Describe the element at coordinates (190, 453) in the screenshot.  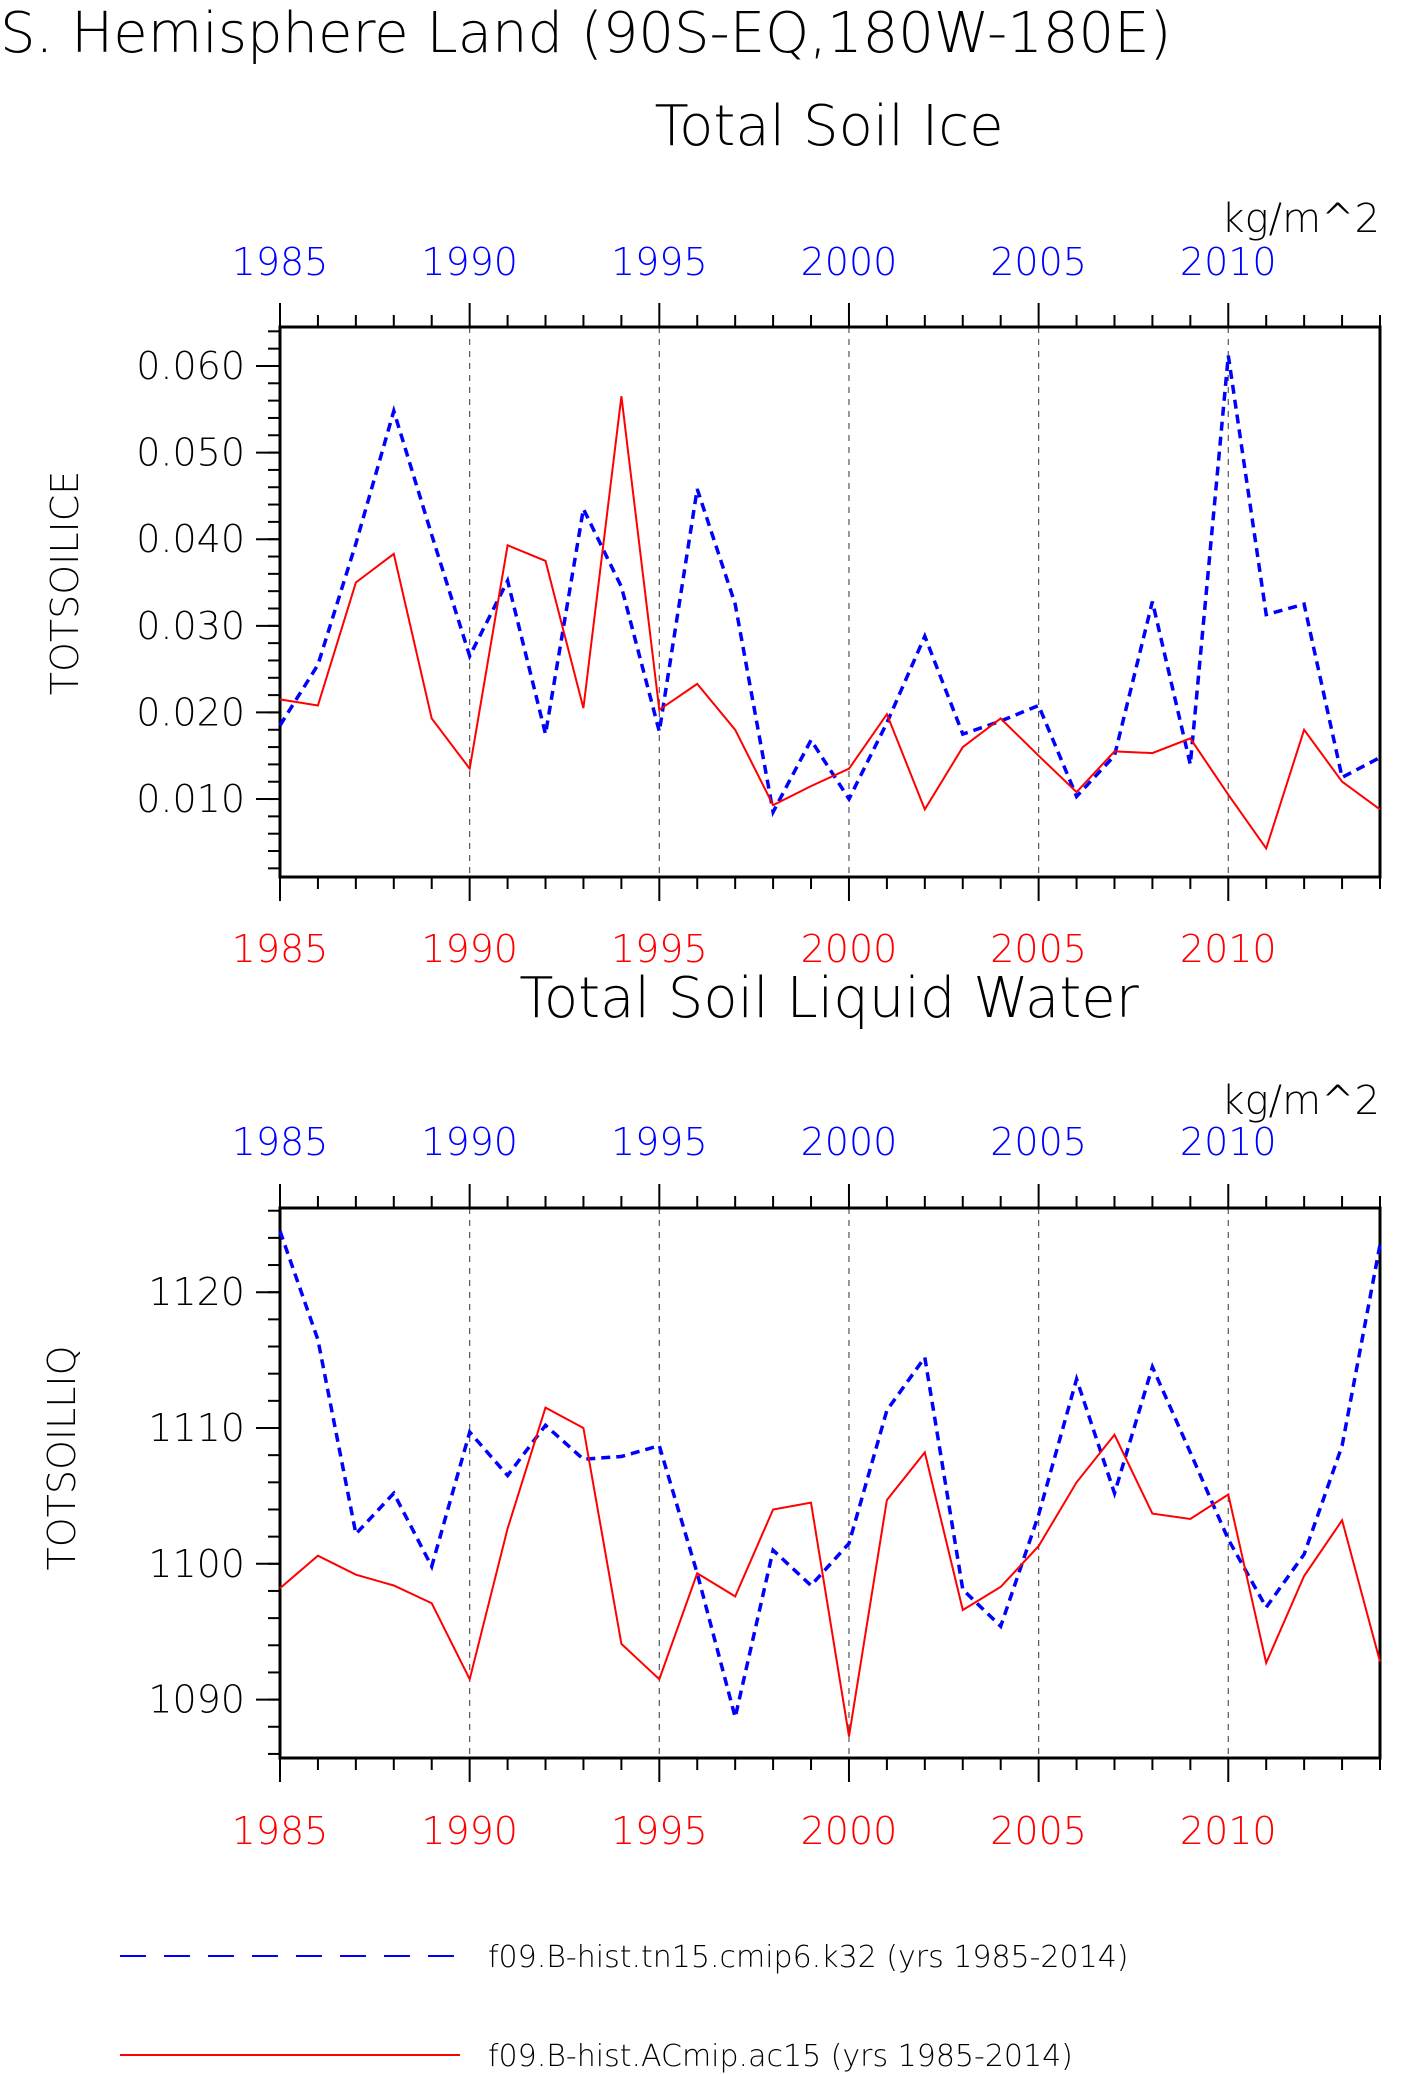
I see `y-tick-label: 0.050` at that location.